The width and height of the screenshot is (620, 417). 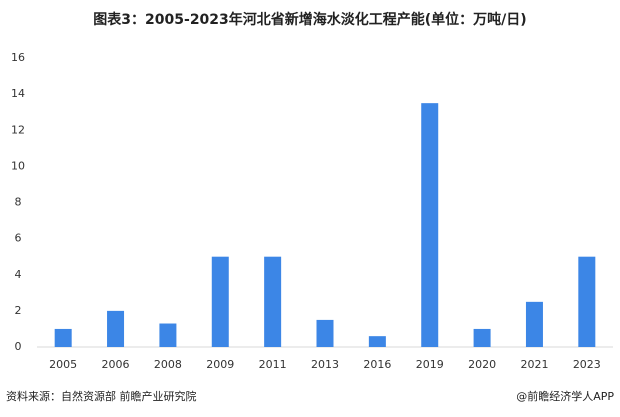 I want to click on credit: @前瞻经济学人APP, so click(x=565, y=396).